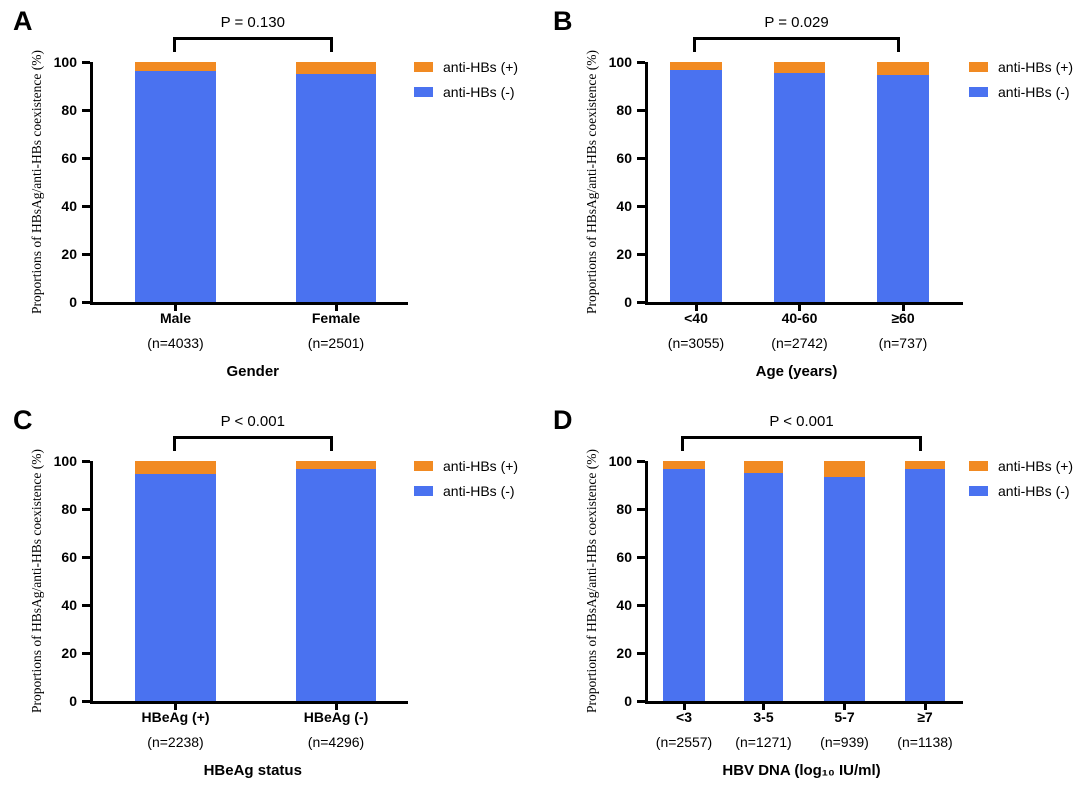  What do you see at coordinates (336, 742) in the screenshot?
I see `sample-size-label: (n=4296)` at bounding box center [336, 742].